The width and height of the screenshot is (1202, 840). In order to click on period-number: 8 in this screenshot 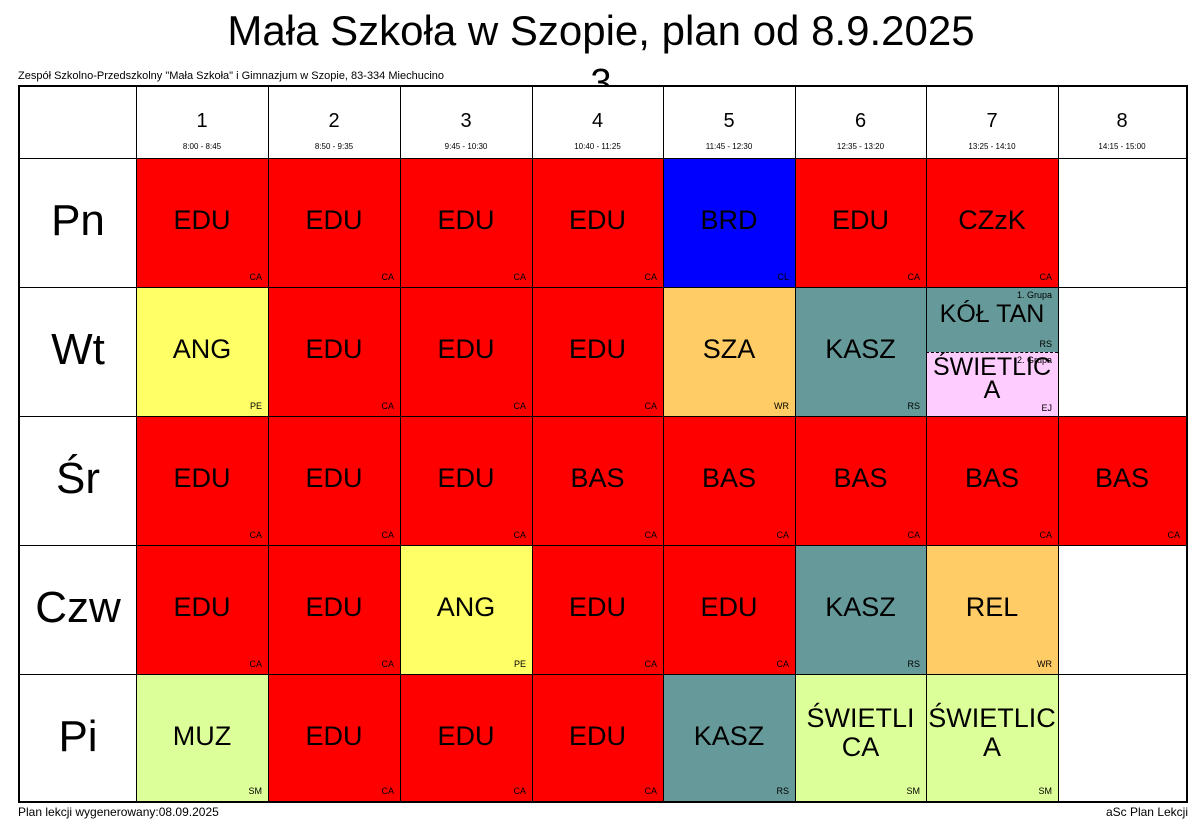, I will do `click(1122, 121)`.